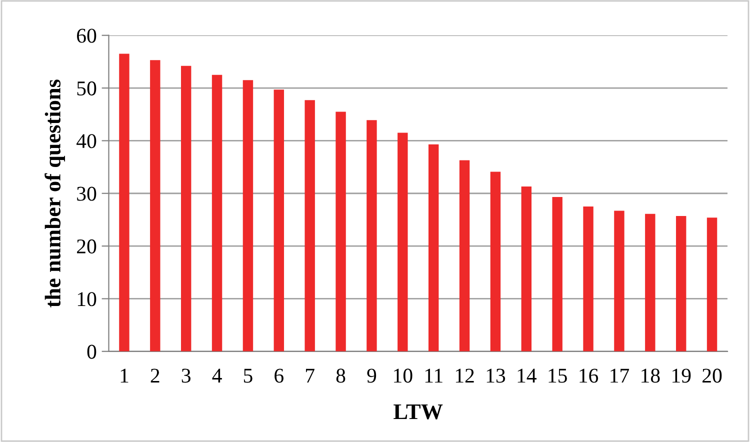  What do you see at coordinates (681, 375) in the screenshot?
I see `x-tick-label: 19` at bounding box center [681, 375].